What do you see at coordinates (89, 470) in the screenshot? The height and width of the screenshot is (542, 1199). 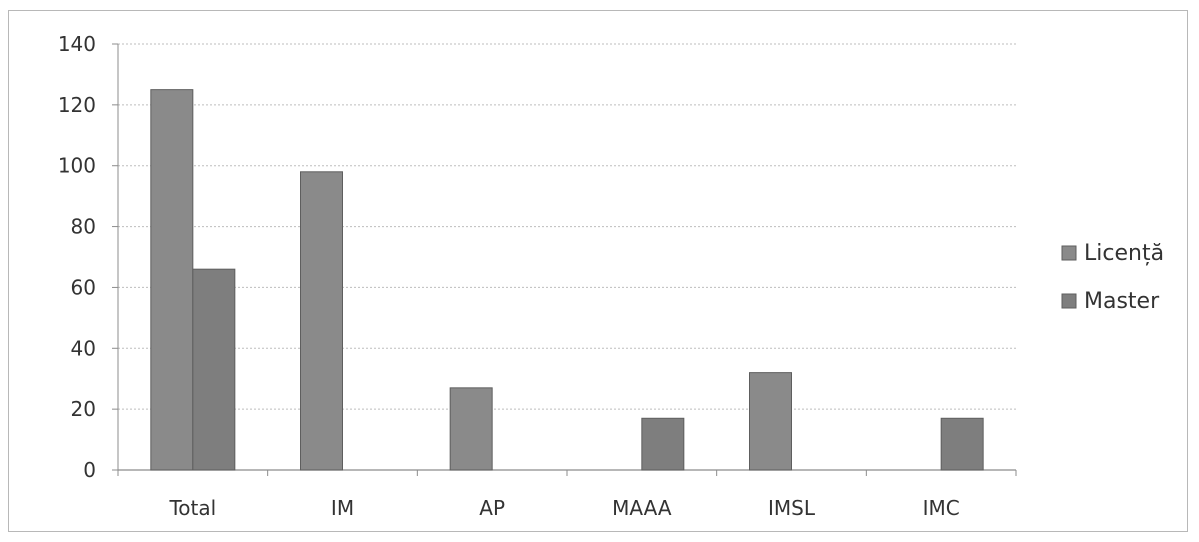 I see `y-tick-label: 0` at bounding box center [89, 470].